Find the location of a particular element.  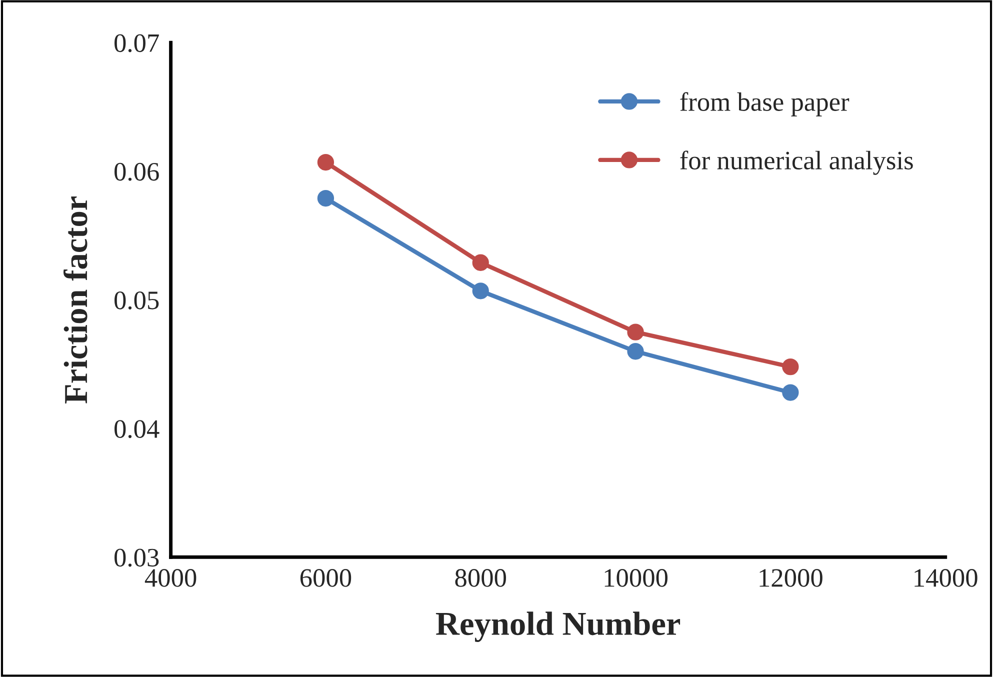

legend-label: from base paper is located at coordinates (765, 104).